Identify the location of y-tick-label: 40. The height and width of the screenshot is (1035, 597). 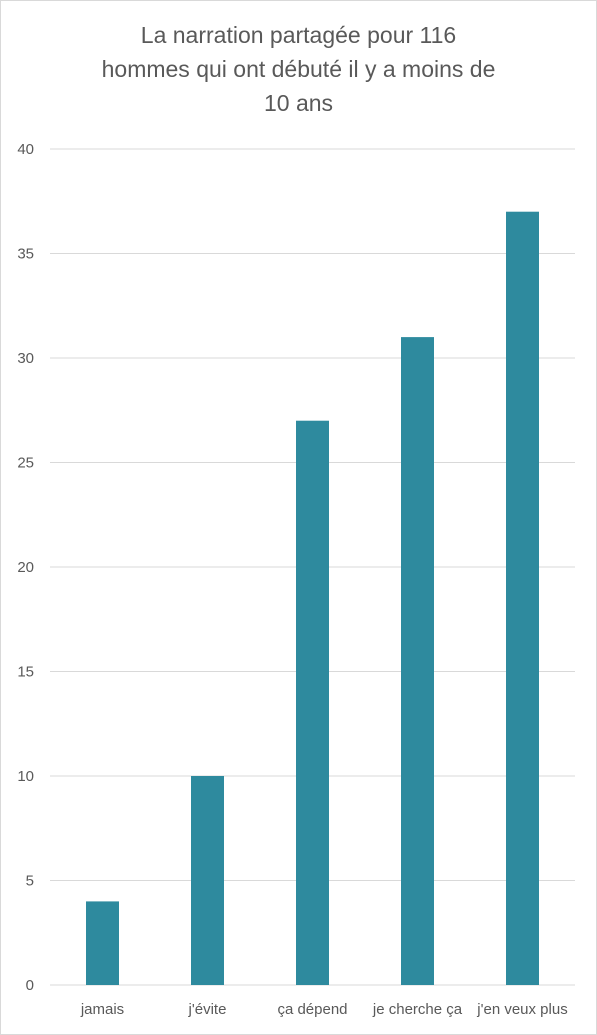
(25, 149).